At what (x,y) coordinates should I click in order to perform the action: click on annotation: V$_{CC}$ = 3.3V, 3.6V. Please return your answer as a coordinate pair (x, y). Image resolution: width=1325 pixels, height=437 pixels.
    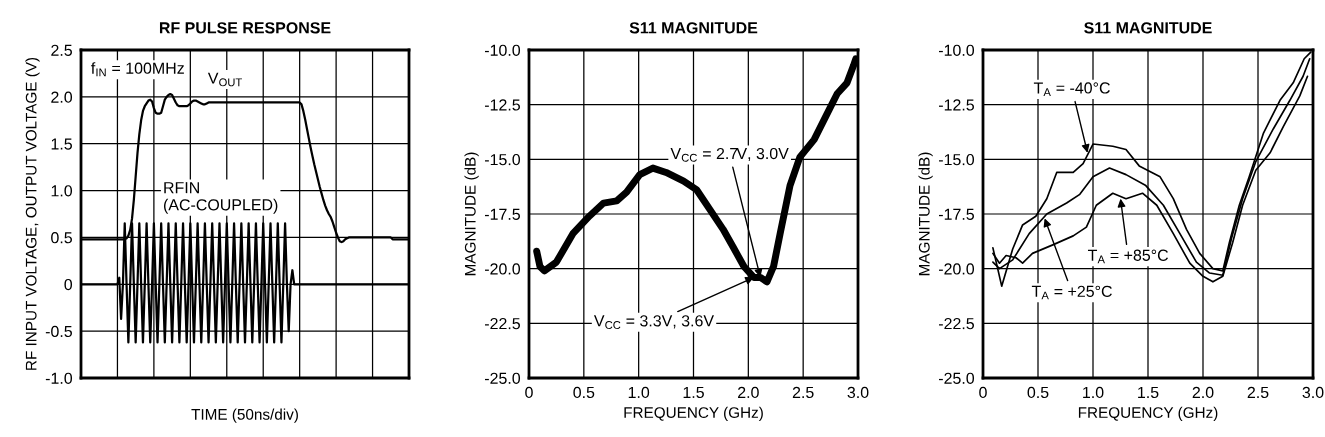
    Looking at the image, I should click on (653, 322).